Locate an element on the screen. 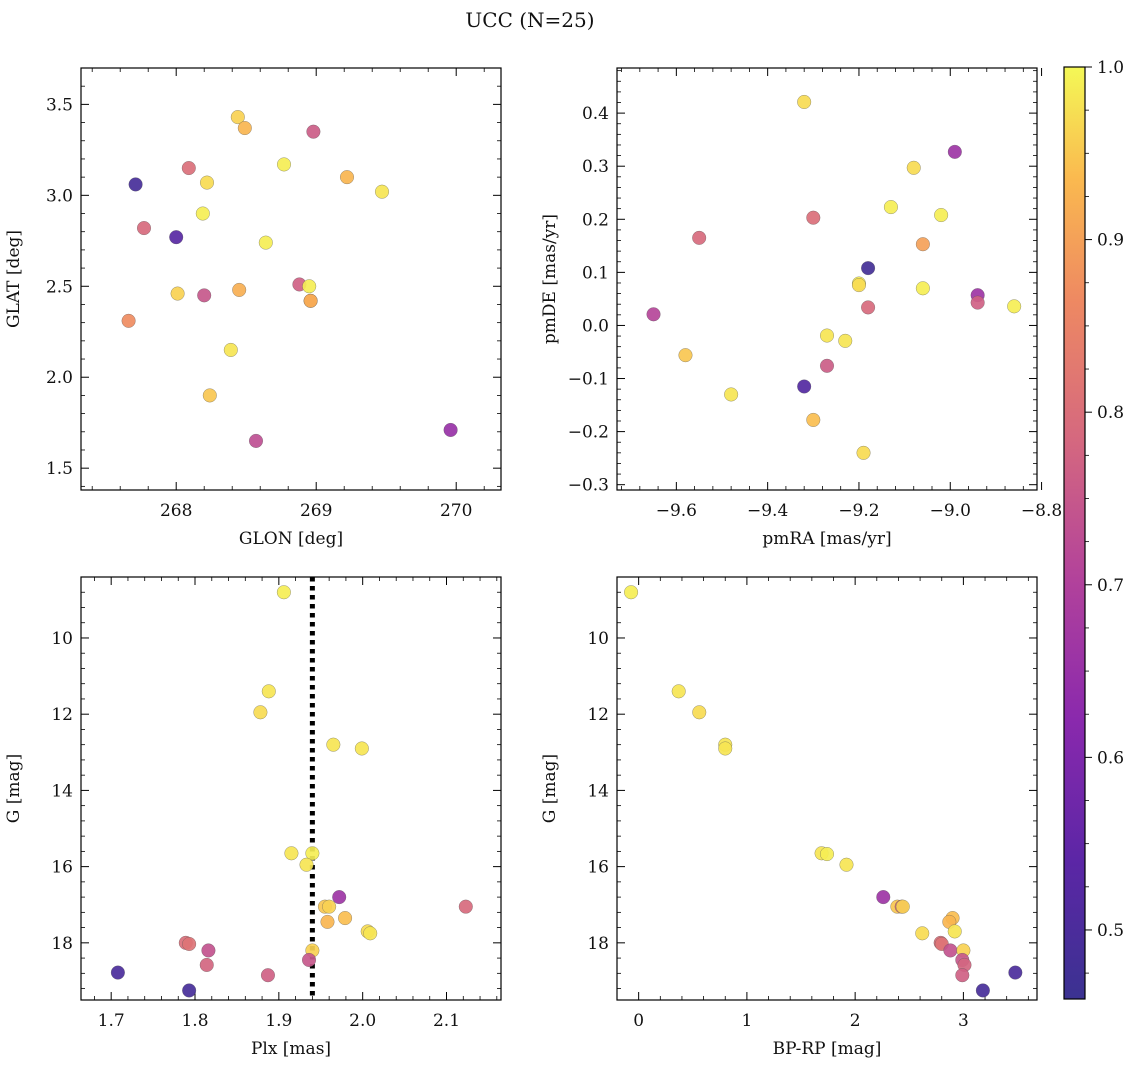  colorbar-tick-label: 0.9 is located at coordinates (1110, 241).